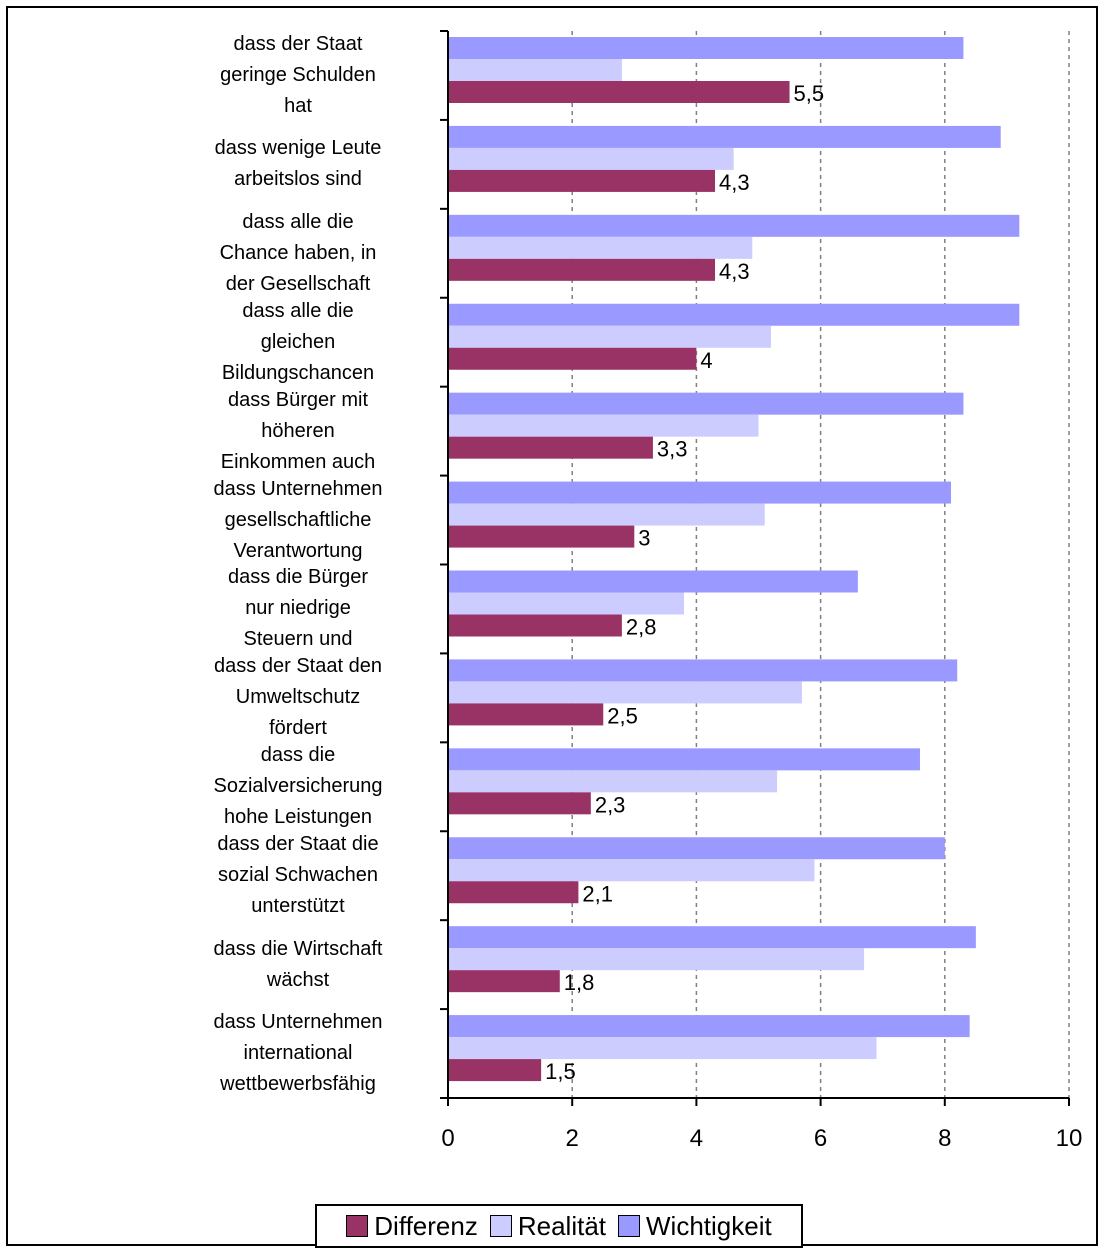 The width and height of the screenshot is (1102, 1252). Describe the element at coordinates (579, 982) in the screenshot. I see `data-label-10: 1,8` at that location.